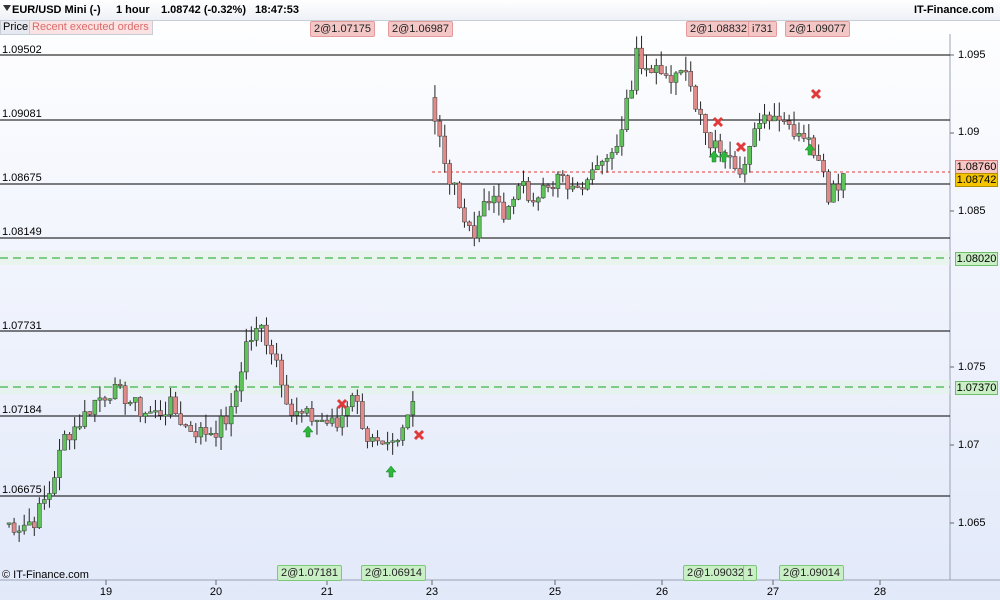 The width and height of the screenshot is (1000, 600). I want to click on order-tag-sell: 2@1.09077, so click(818, 29).